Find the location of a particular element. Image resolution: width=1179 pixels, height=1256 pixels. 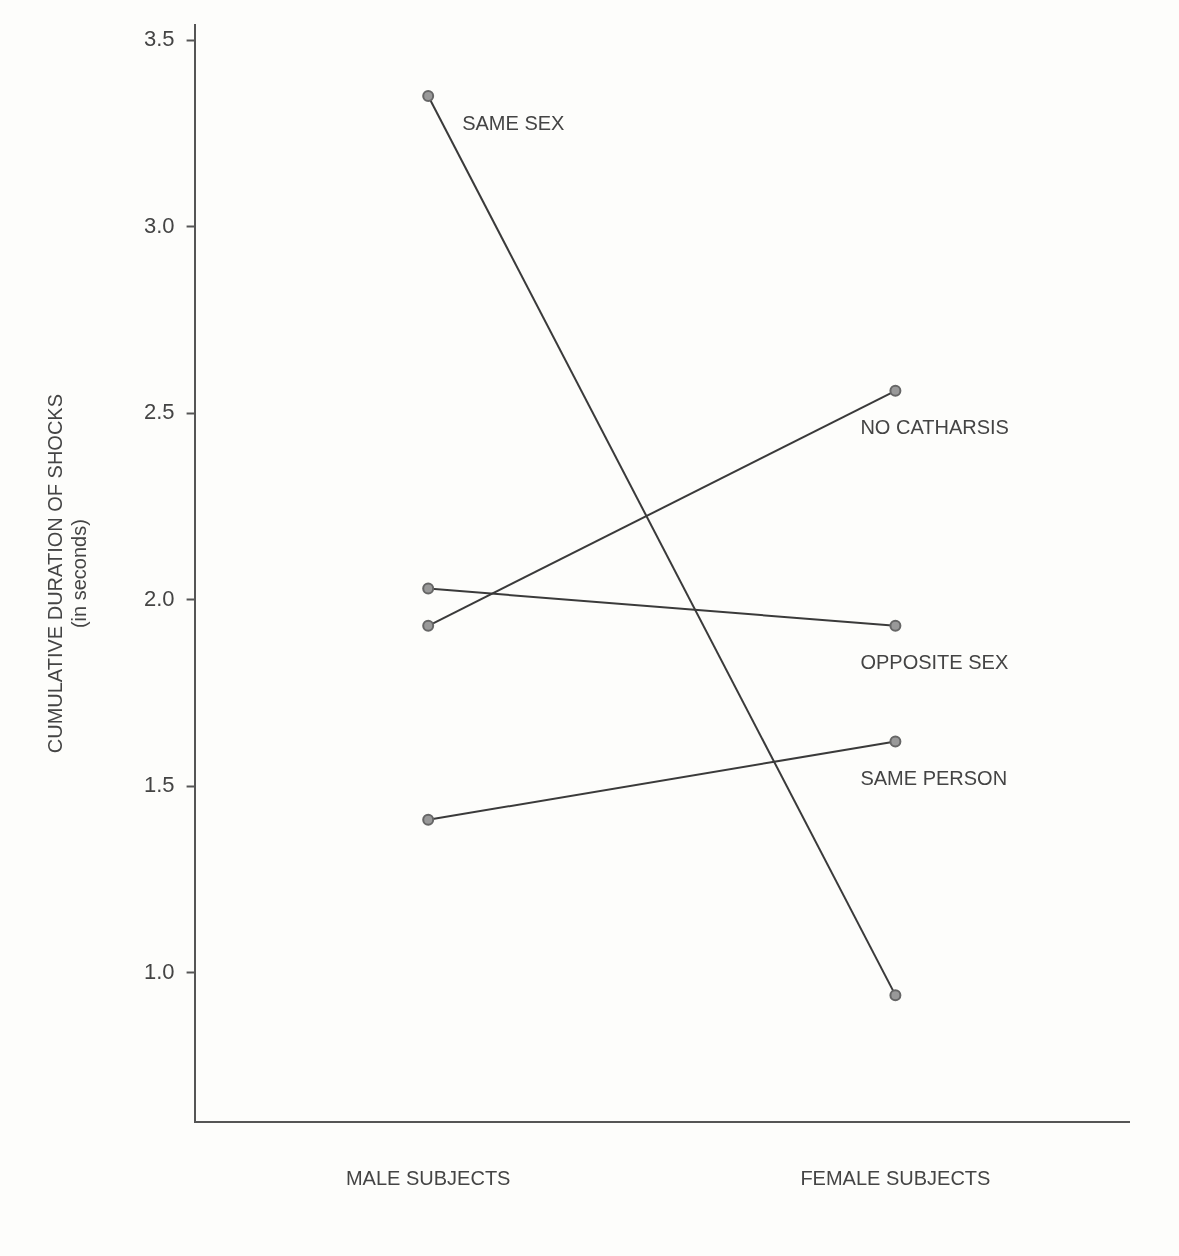

y-tick-label: 3.5 is located at coordinates (159, 39).